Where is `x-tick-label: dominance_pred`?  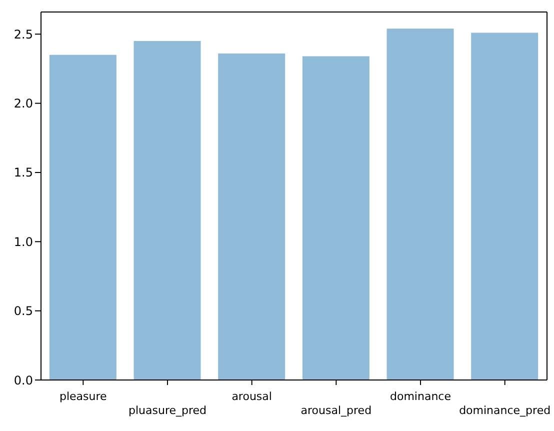
x-tick-label: dominance_pred is located at coordinates (505, 410).